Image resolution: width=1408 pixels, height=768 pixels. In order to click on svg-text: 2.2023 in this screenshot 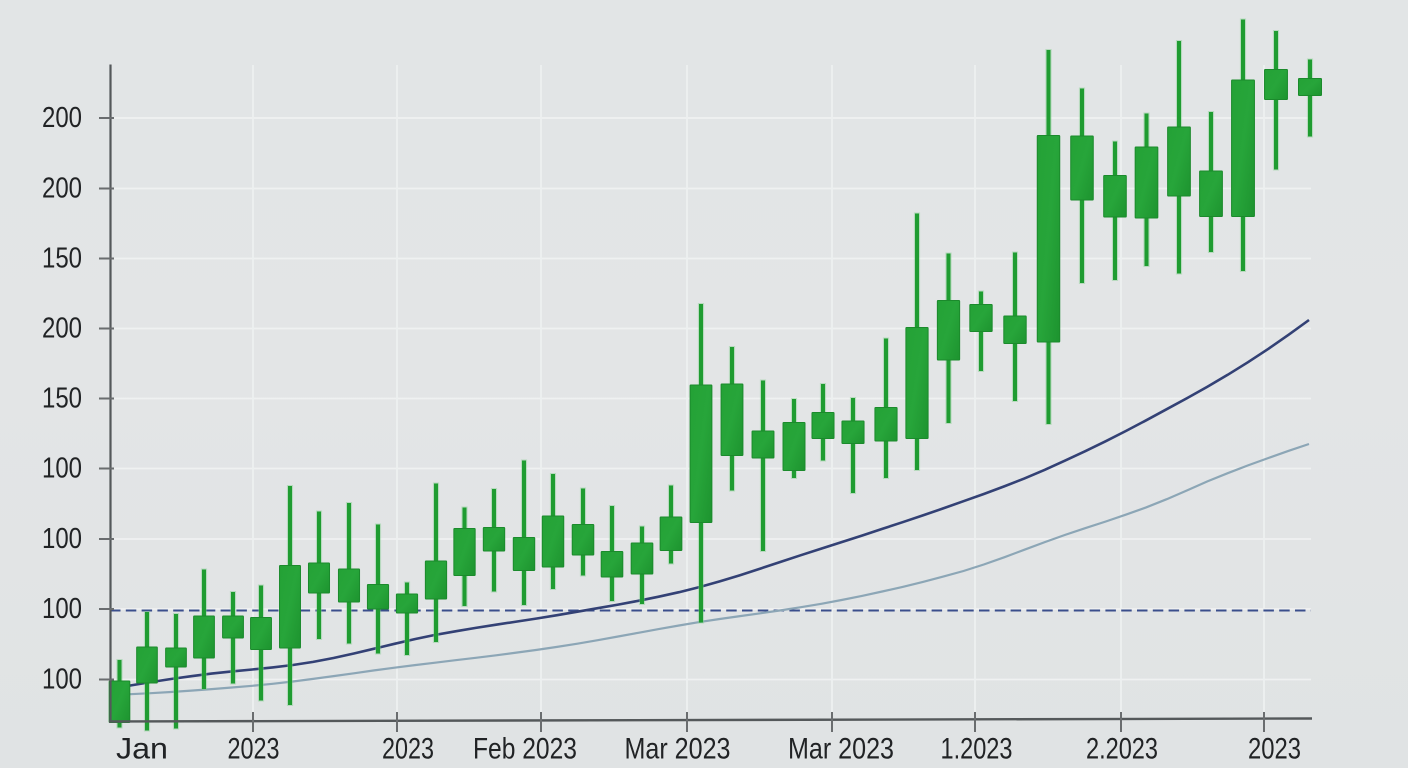, I will do `click(1122, 749)`.